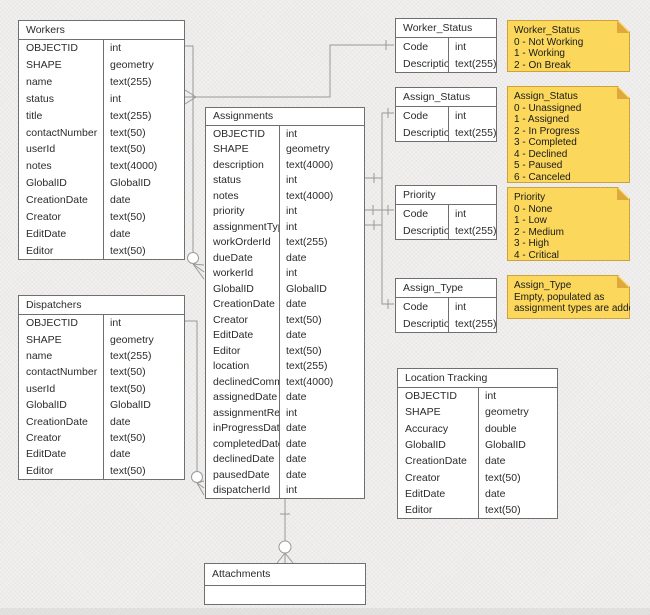 This screenshot has width=650, height=615. I want to click on field-row: notes text(4000), so click(285, 196).